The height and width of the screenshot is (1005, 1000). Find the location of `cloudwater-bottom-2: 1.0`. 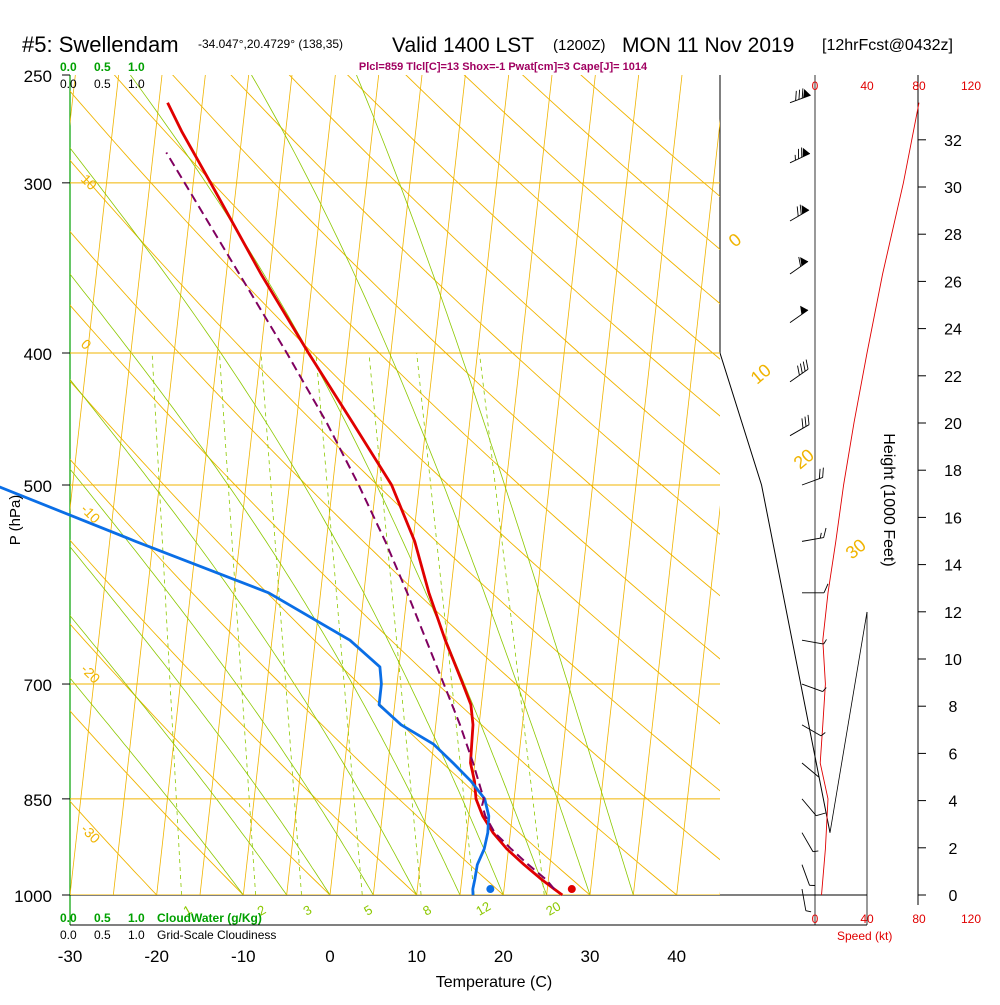

cloudwater-bottom-2: 1.0 is located at coordinates (136, 918).